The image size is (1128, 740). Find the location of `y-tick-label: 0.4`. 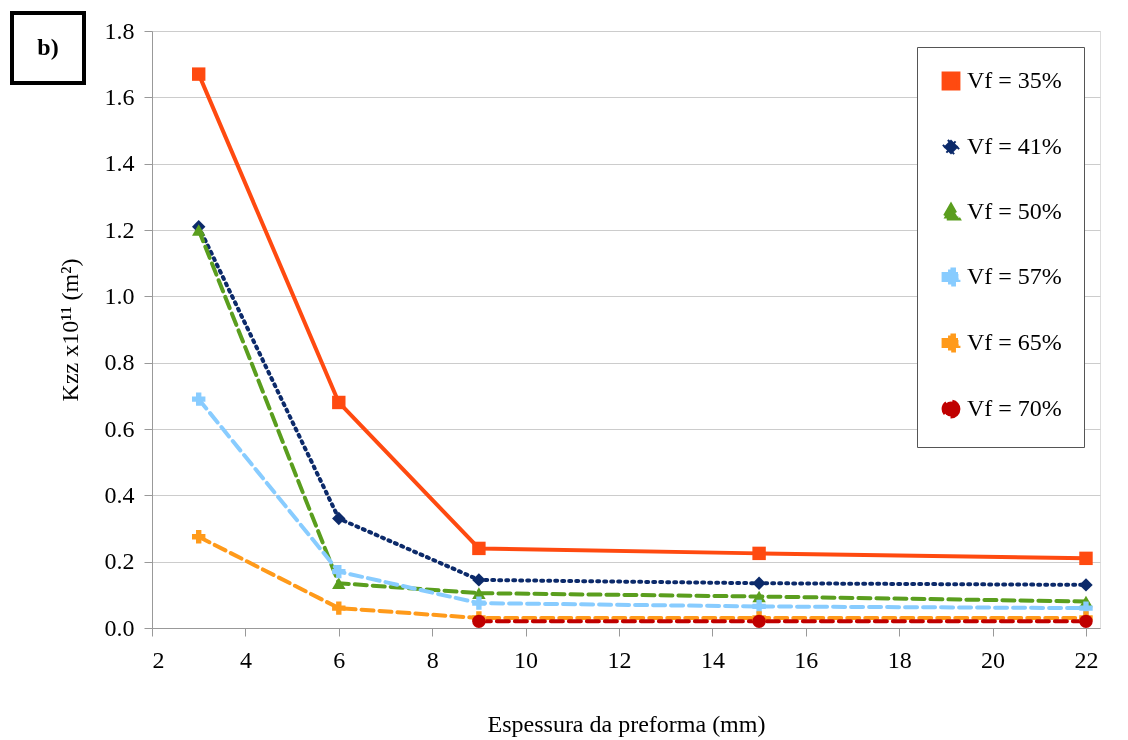

y-tick-label: 0.4 is located at coordinates (119, 494).